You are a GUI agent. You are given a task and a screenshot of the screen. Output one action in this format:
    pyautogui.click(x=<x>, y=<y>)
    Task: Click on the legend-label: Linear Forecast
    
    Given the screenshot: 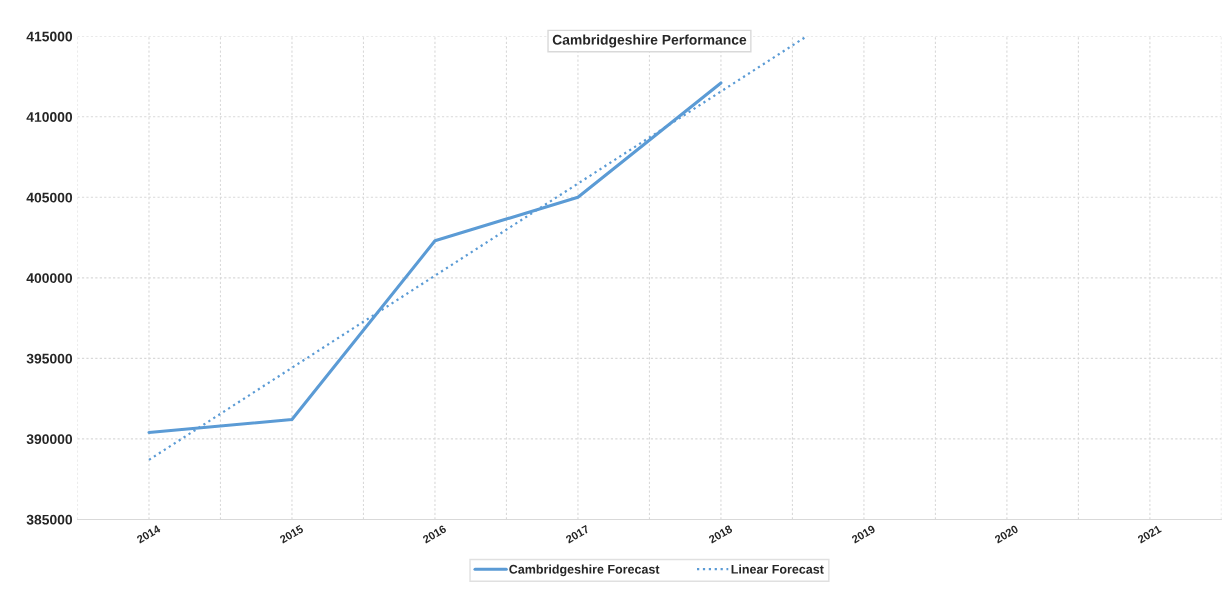 What is the action you would take?
    pyautogui.click(x=777, y=569)
    